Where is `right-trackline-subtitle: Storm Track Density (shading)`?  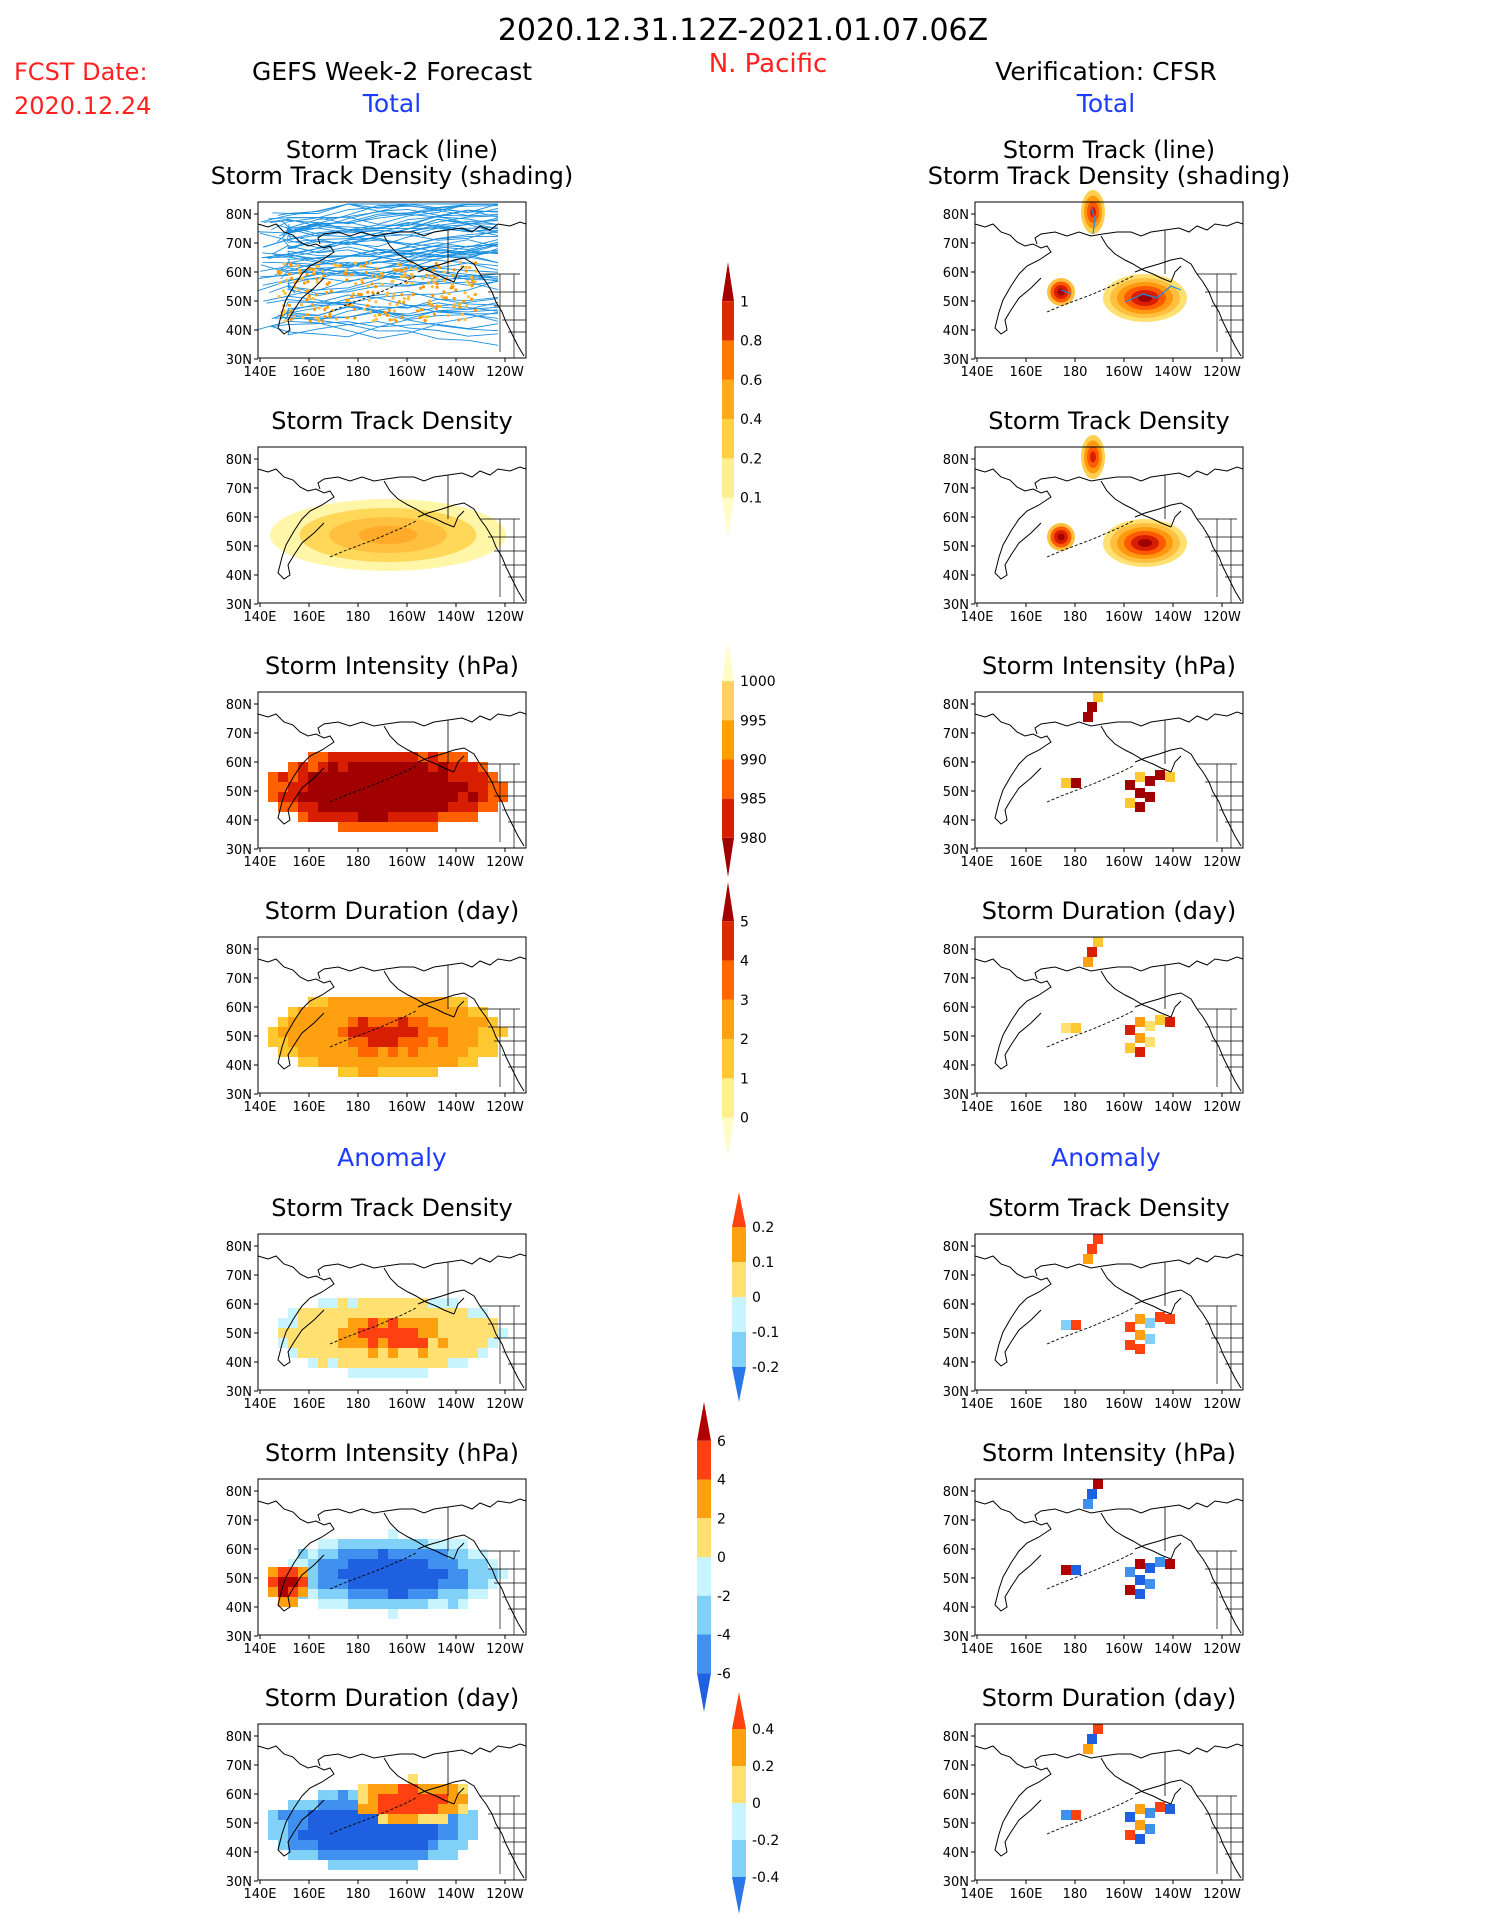 right-trackline-subtitle: Storm Track Density (shading) is located at coordinates (1109, 176).